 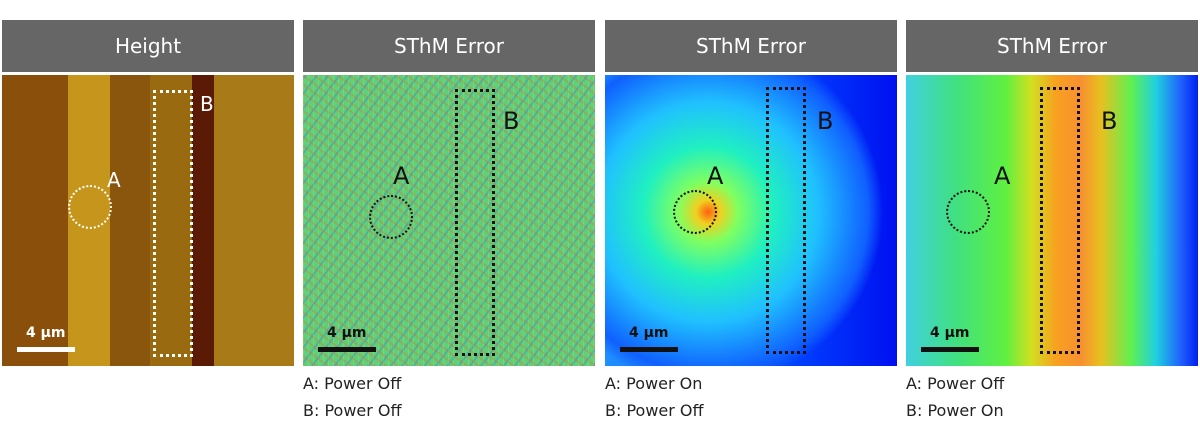 I want to click on caption-b: B: Power On, so click(x=955, y=410).